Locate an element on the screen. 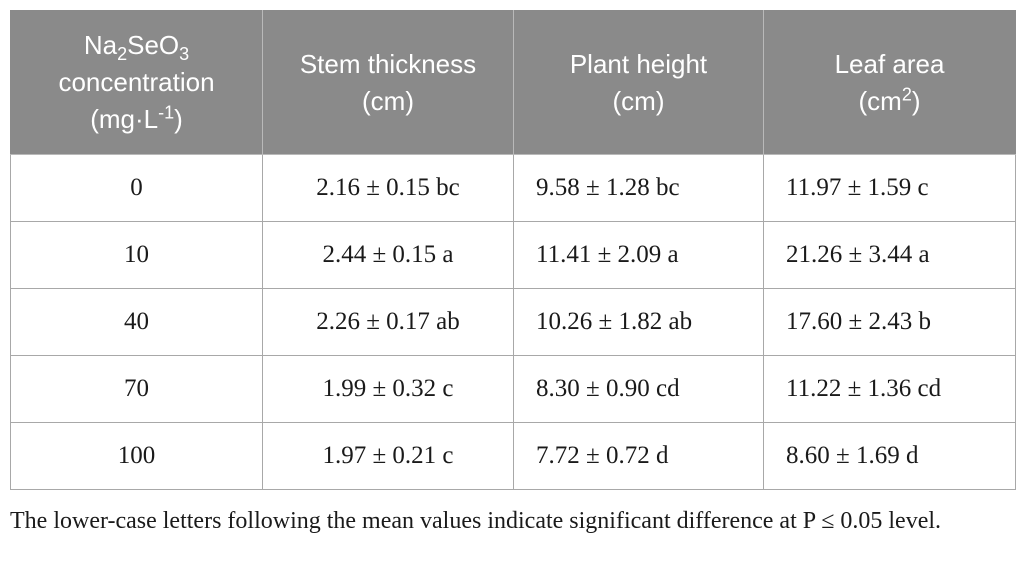  cell-leaf-area: 17.60 ± 2.43 b is located at coordinates (889, 322).